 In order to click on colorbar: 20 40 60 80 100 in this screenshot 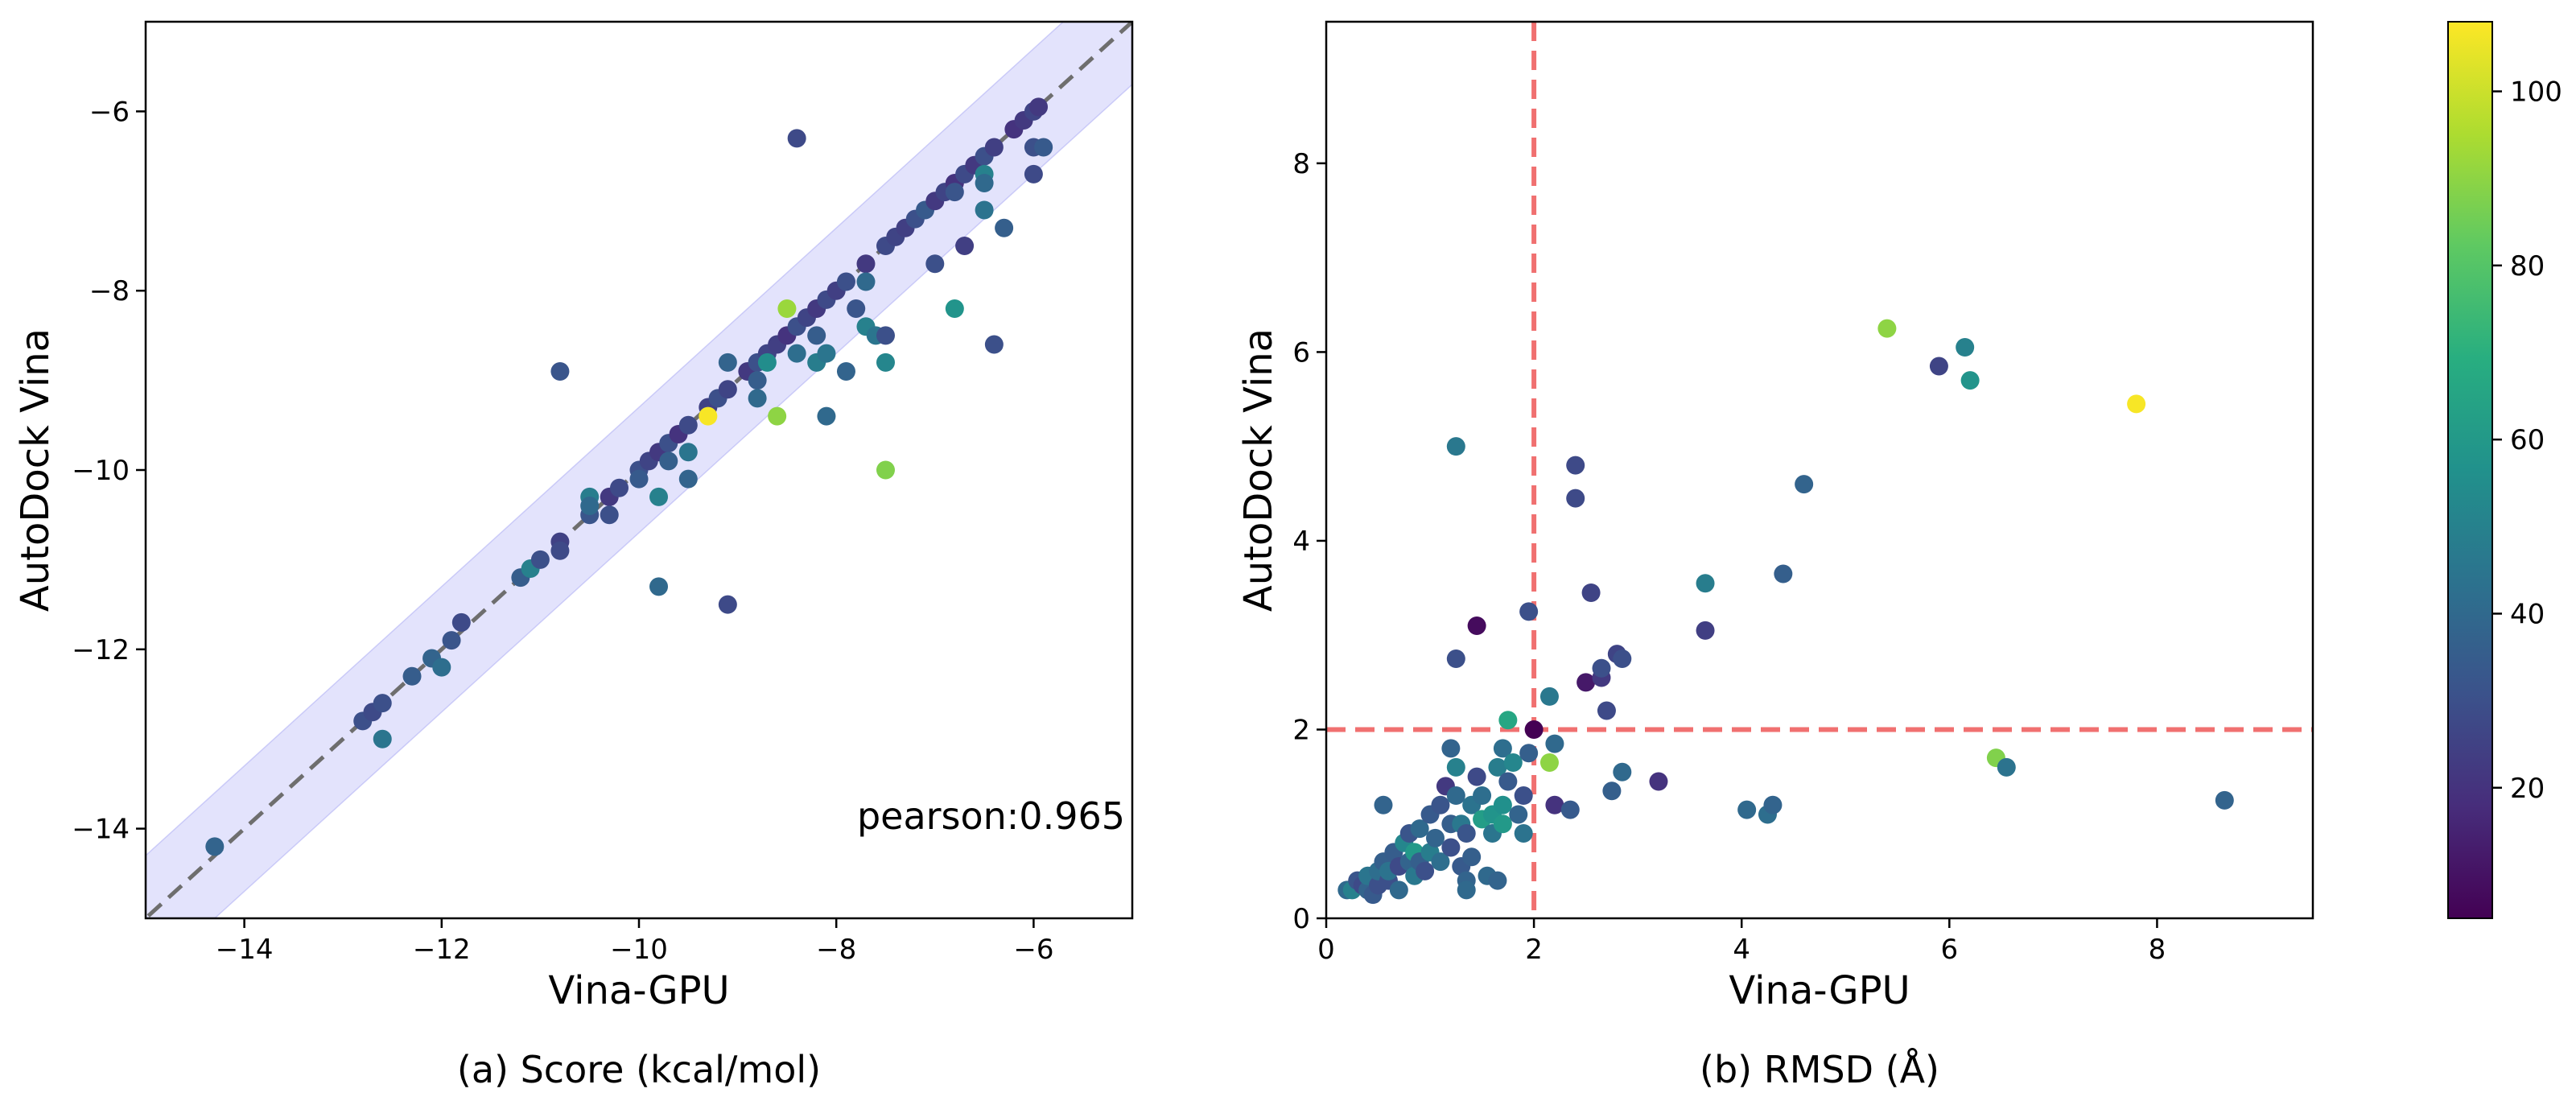, I will do `click(2504, 470)`.